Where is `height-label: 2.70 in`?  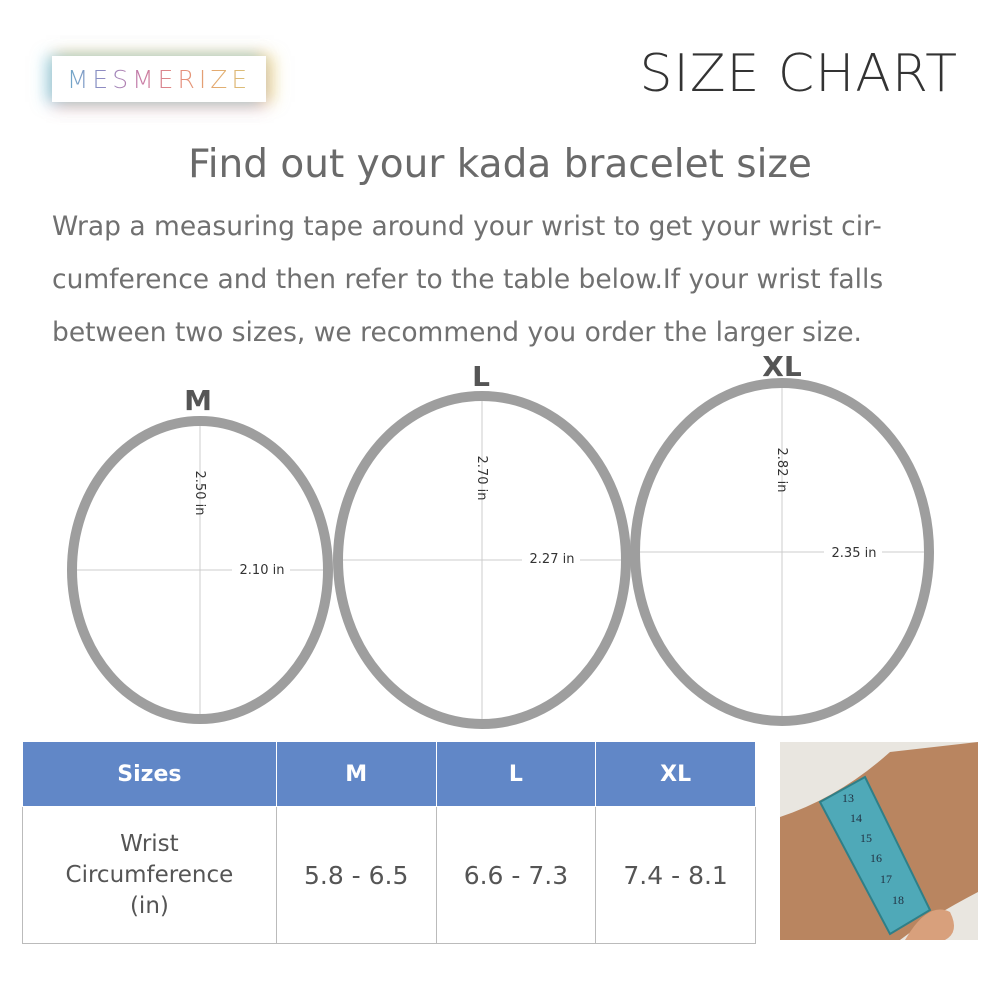
height-label: 2.70 in is located at coordinates (481, 478).